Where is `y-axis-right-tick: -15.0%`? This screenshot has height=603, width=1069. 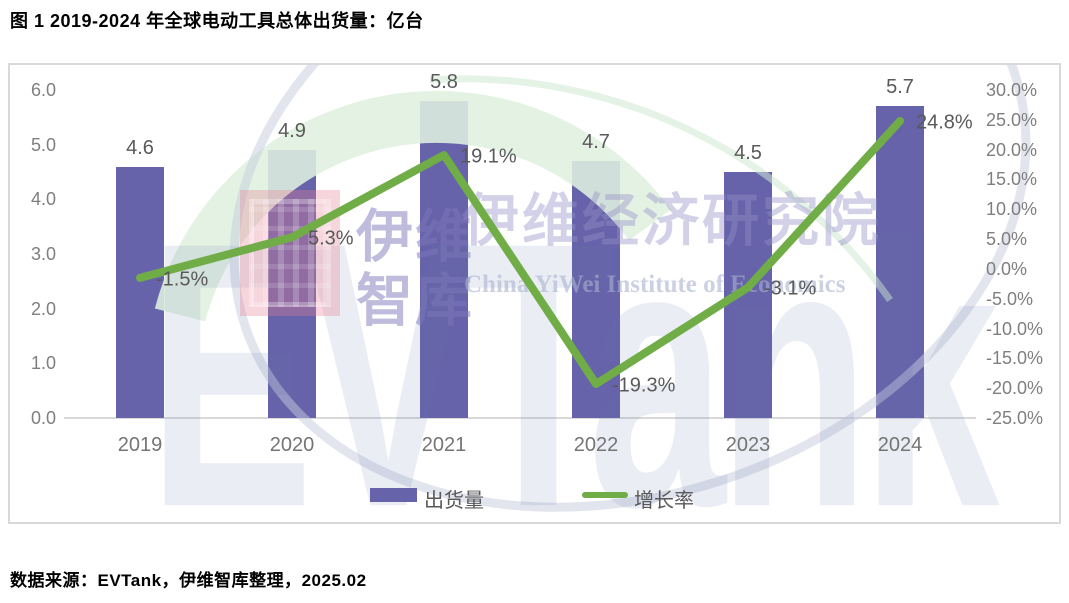 y-axis-right-tick: -15.0% is located at coordinates (1015, 358).